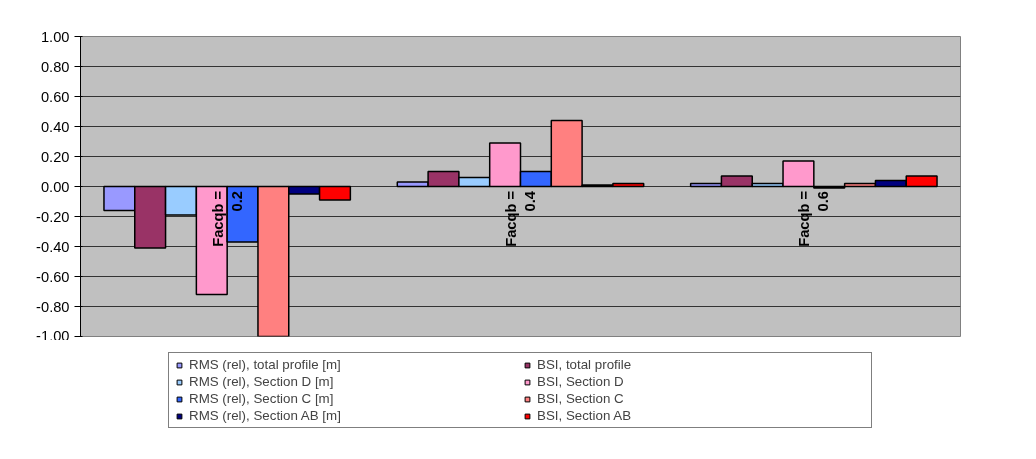  What do you see at coordinates (520, 218) in the screenshot?
I see `x-tick-label: Facqb = 0.4` at bounding box center [520, 218].